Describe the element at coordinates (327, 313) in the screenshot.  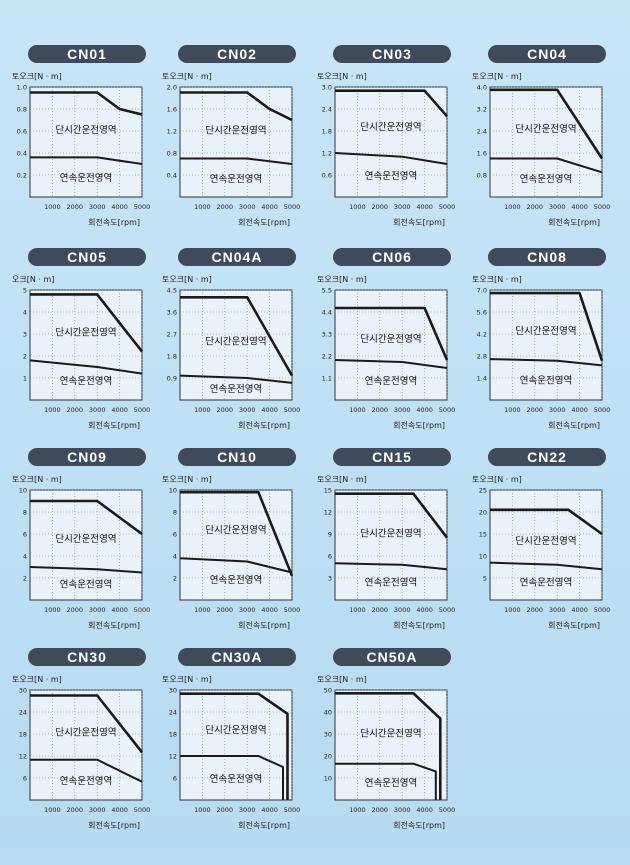
I see `y-tick-label: 4.4` at that location.